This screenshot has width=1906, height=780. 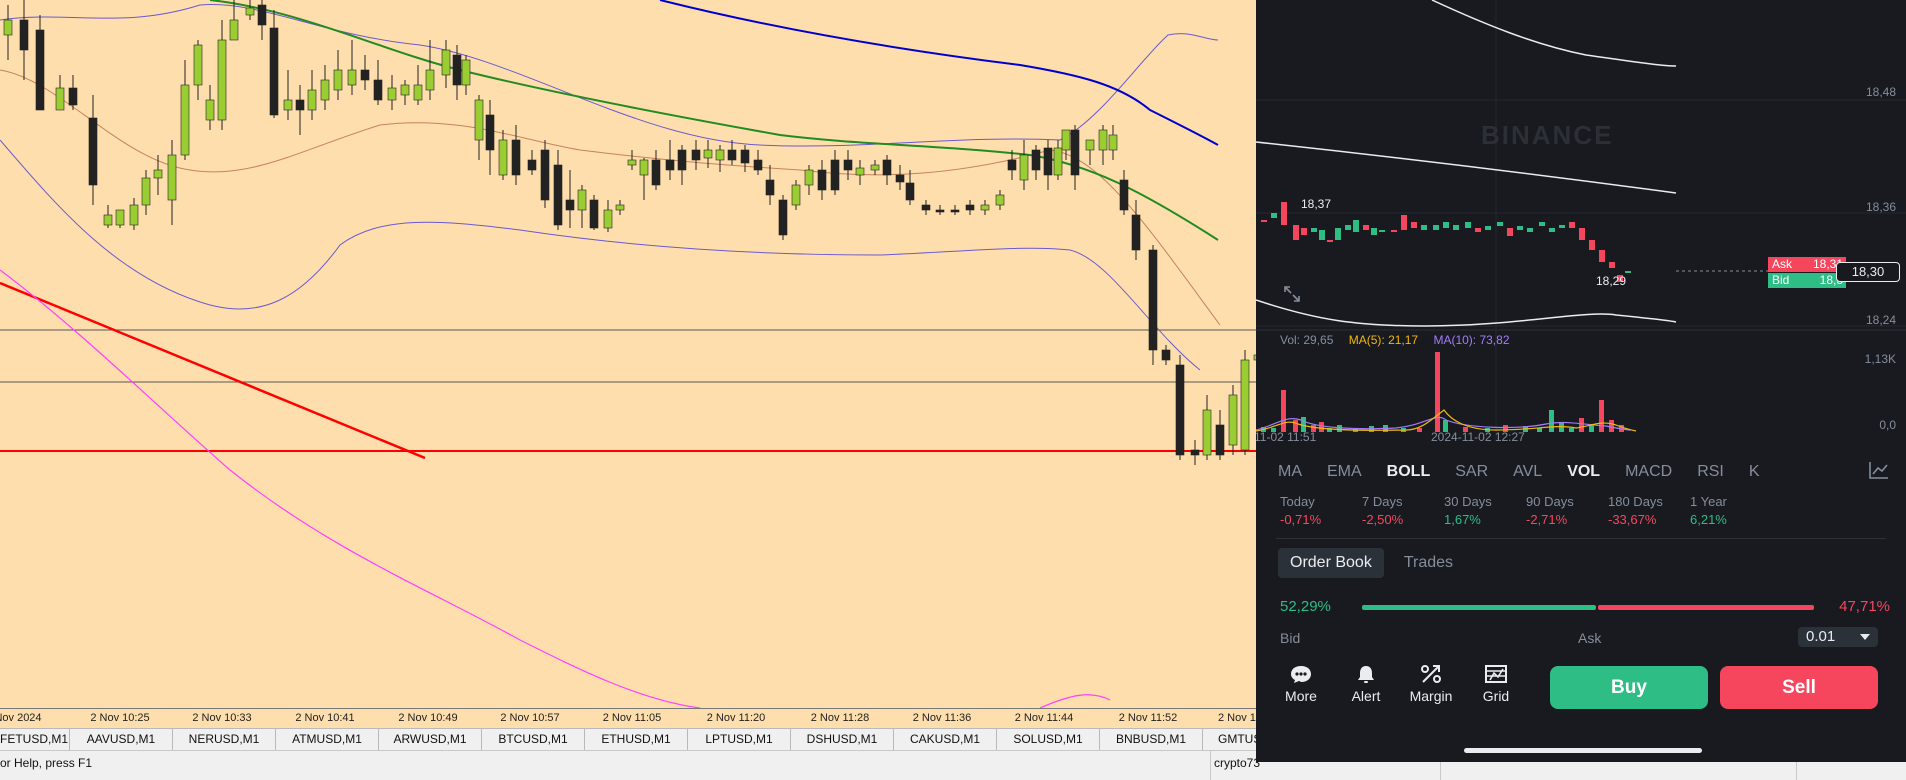 I want to click on indicator-tab: MACD, so click(x=1649, y=471).